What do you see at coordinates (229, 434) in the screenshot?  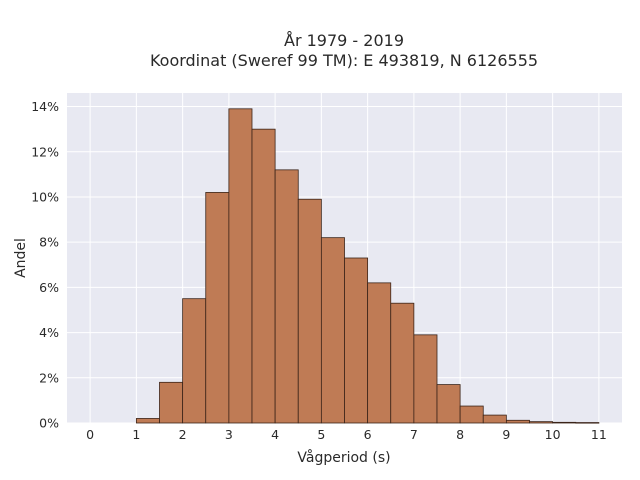 I see `x-tick-label-3: 3` at bounding box center [229, 434].